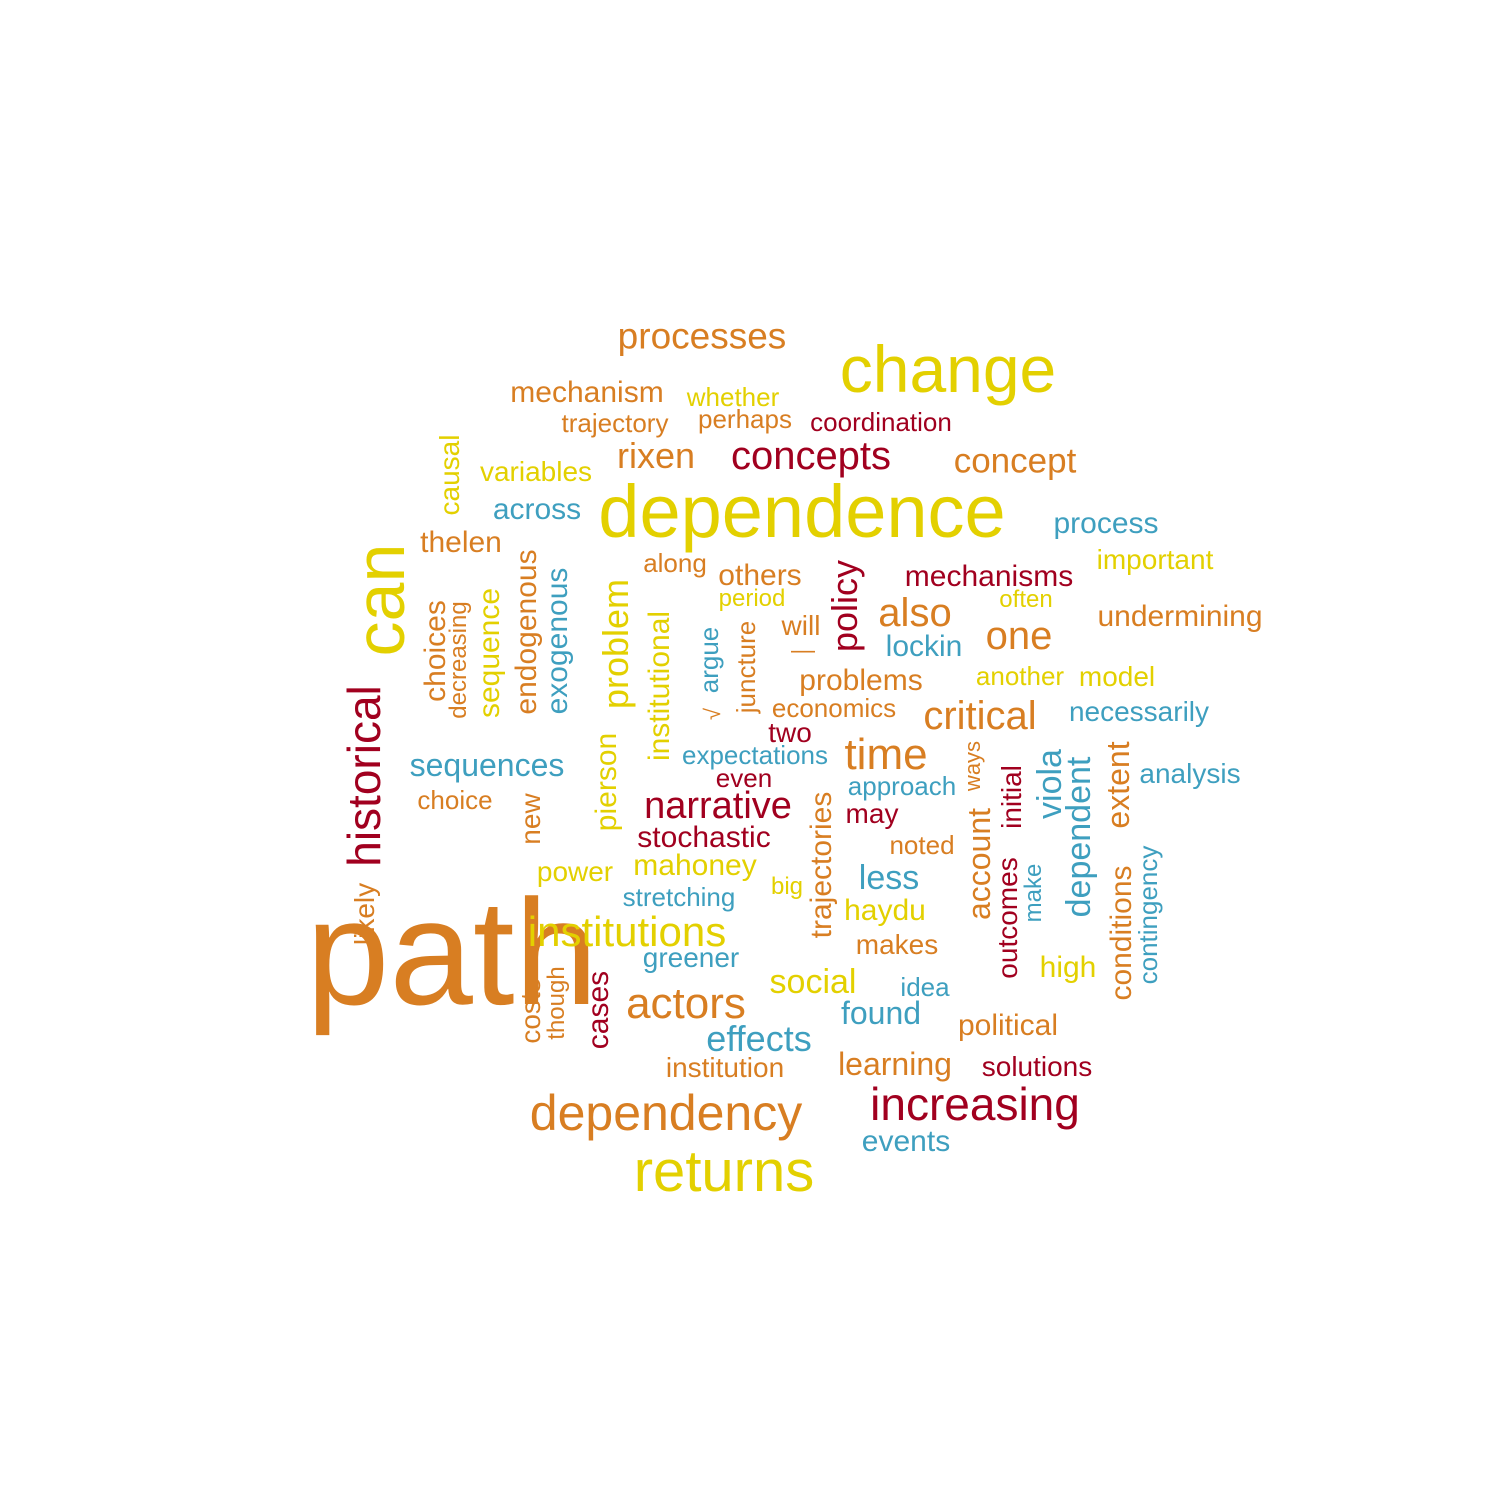 This screenshot has width=1512, height=1512. Describe the element at coordinates (606, 782) in the screenshot. I see `word-pierson: pierson` at that location.